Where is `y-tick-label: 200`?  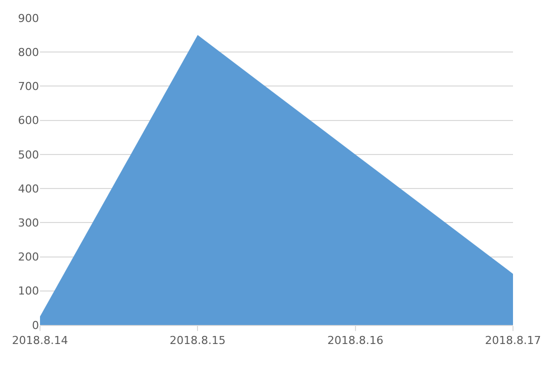 y-tick-label: 200 is located at coordinates (28, 257).